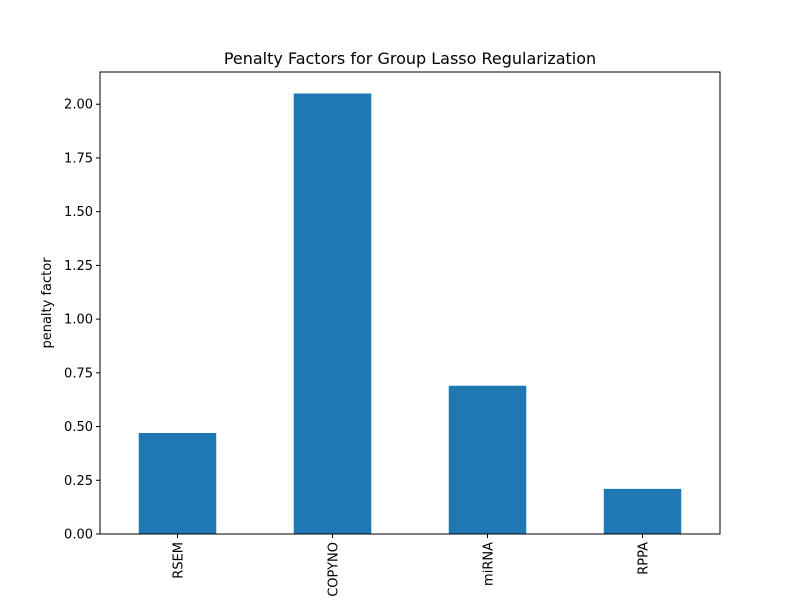  Describe the element at coordinates (78, 158) in the screenshot. I see `y-tick-label: 1.75` at that location.